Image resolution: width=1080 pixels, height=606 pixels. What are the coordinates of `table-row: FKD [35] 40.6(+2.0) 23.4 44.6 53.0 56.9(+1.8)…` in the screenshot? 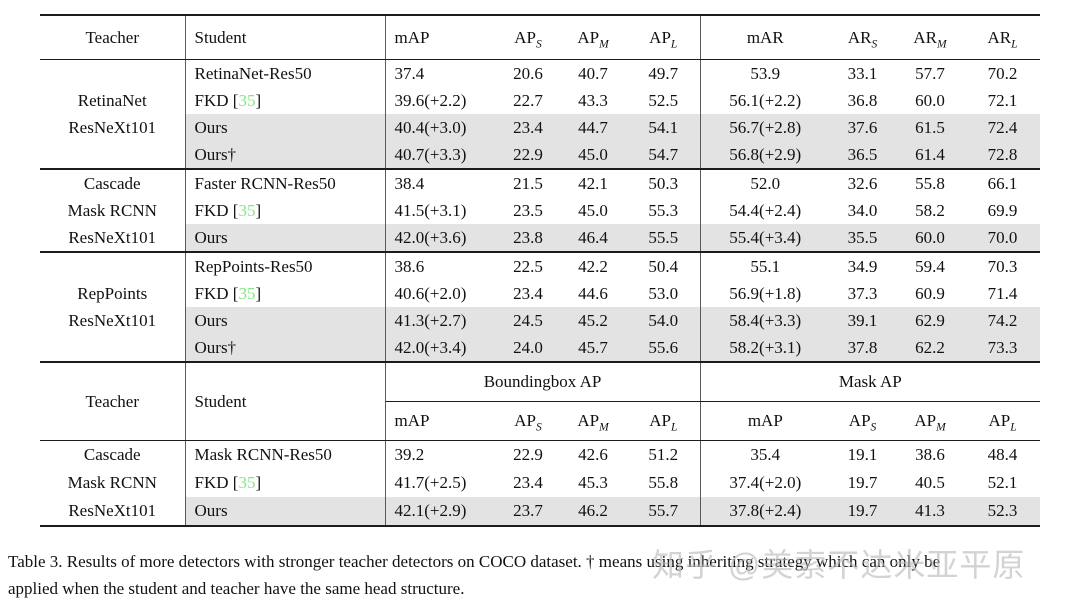 It's located at (540, 293).